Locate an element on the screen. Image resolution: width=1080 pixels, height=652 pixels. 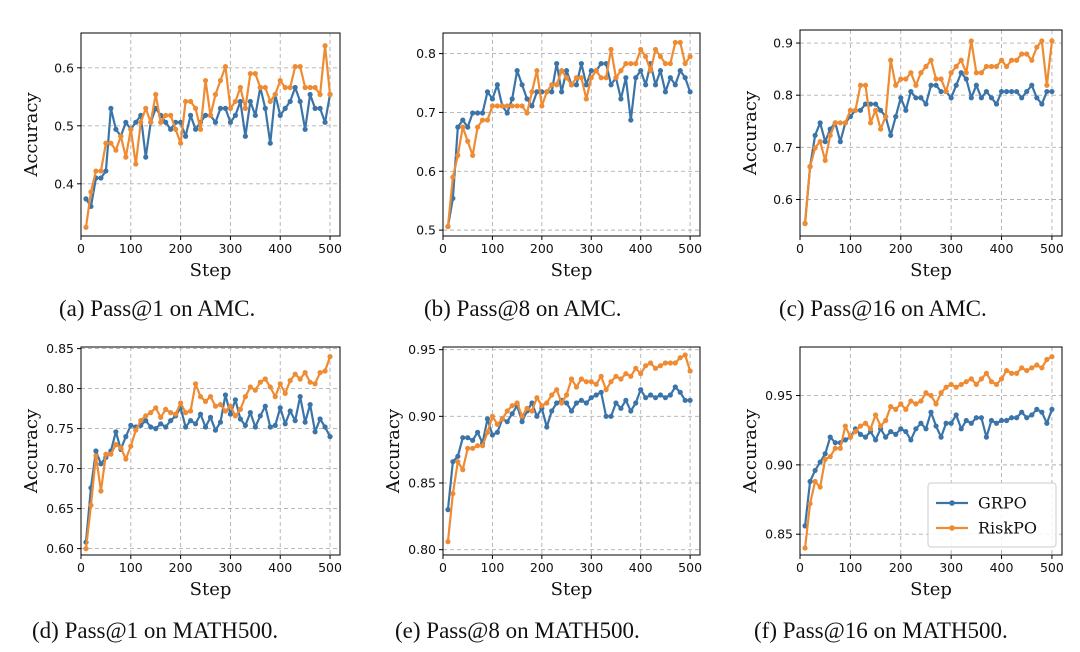
y-tick-label: 0.85 is located at coordinates (422, 483).